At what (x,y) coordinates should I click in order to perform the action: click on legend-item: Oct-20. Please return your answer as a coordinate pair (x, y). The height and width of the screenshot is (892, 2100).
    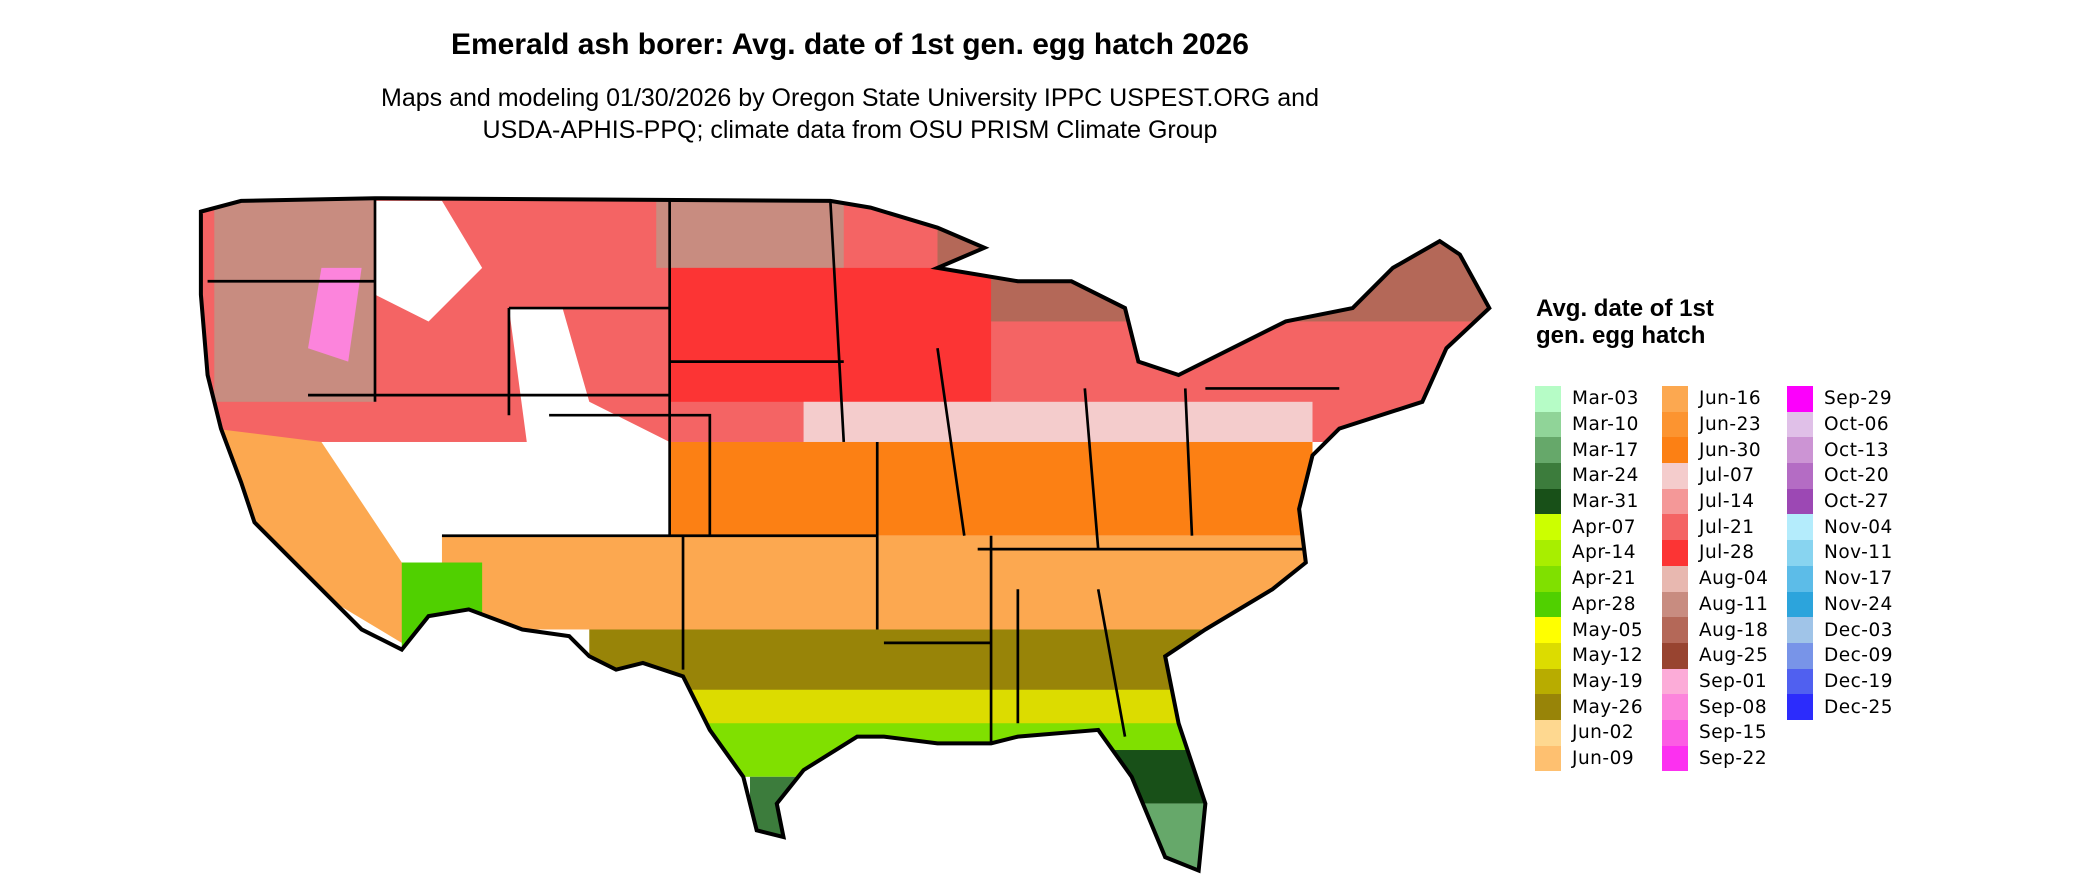
    Looking at the image, I should click on (1840, 476).